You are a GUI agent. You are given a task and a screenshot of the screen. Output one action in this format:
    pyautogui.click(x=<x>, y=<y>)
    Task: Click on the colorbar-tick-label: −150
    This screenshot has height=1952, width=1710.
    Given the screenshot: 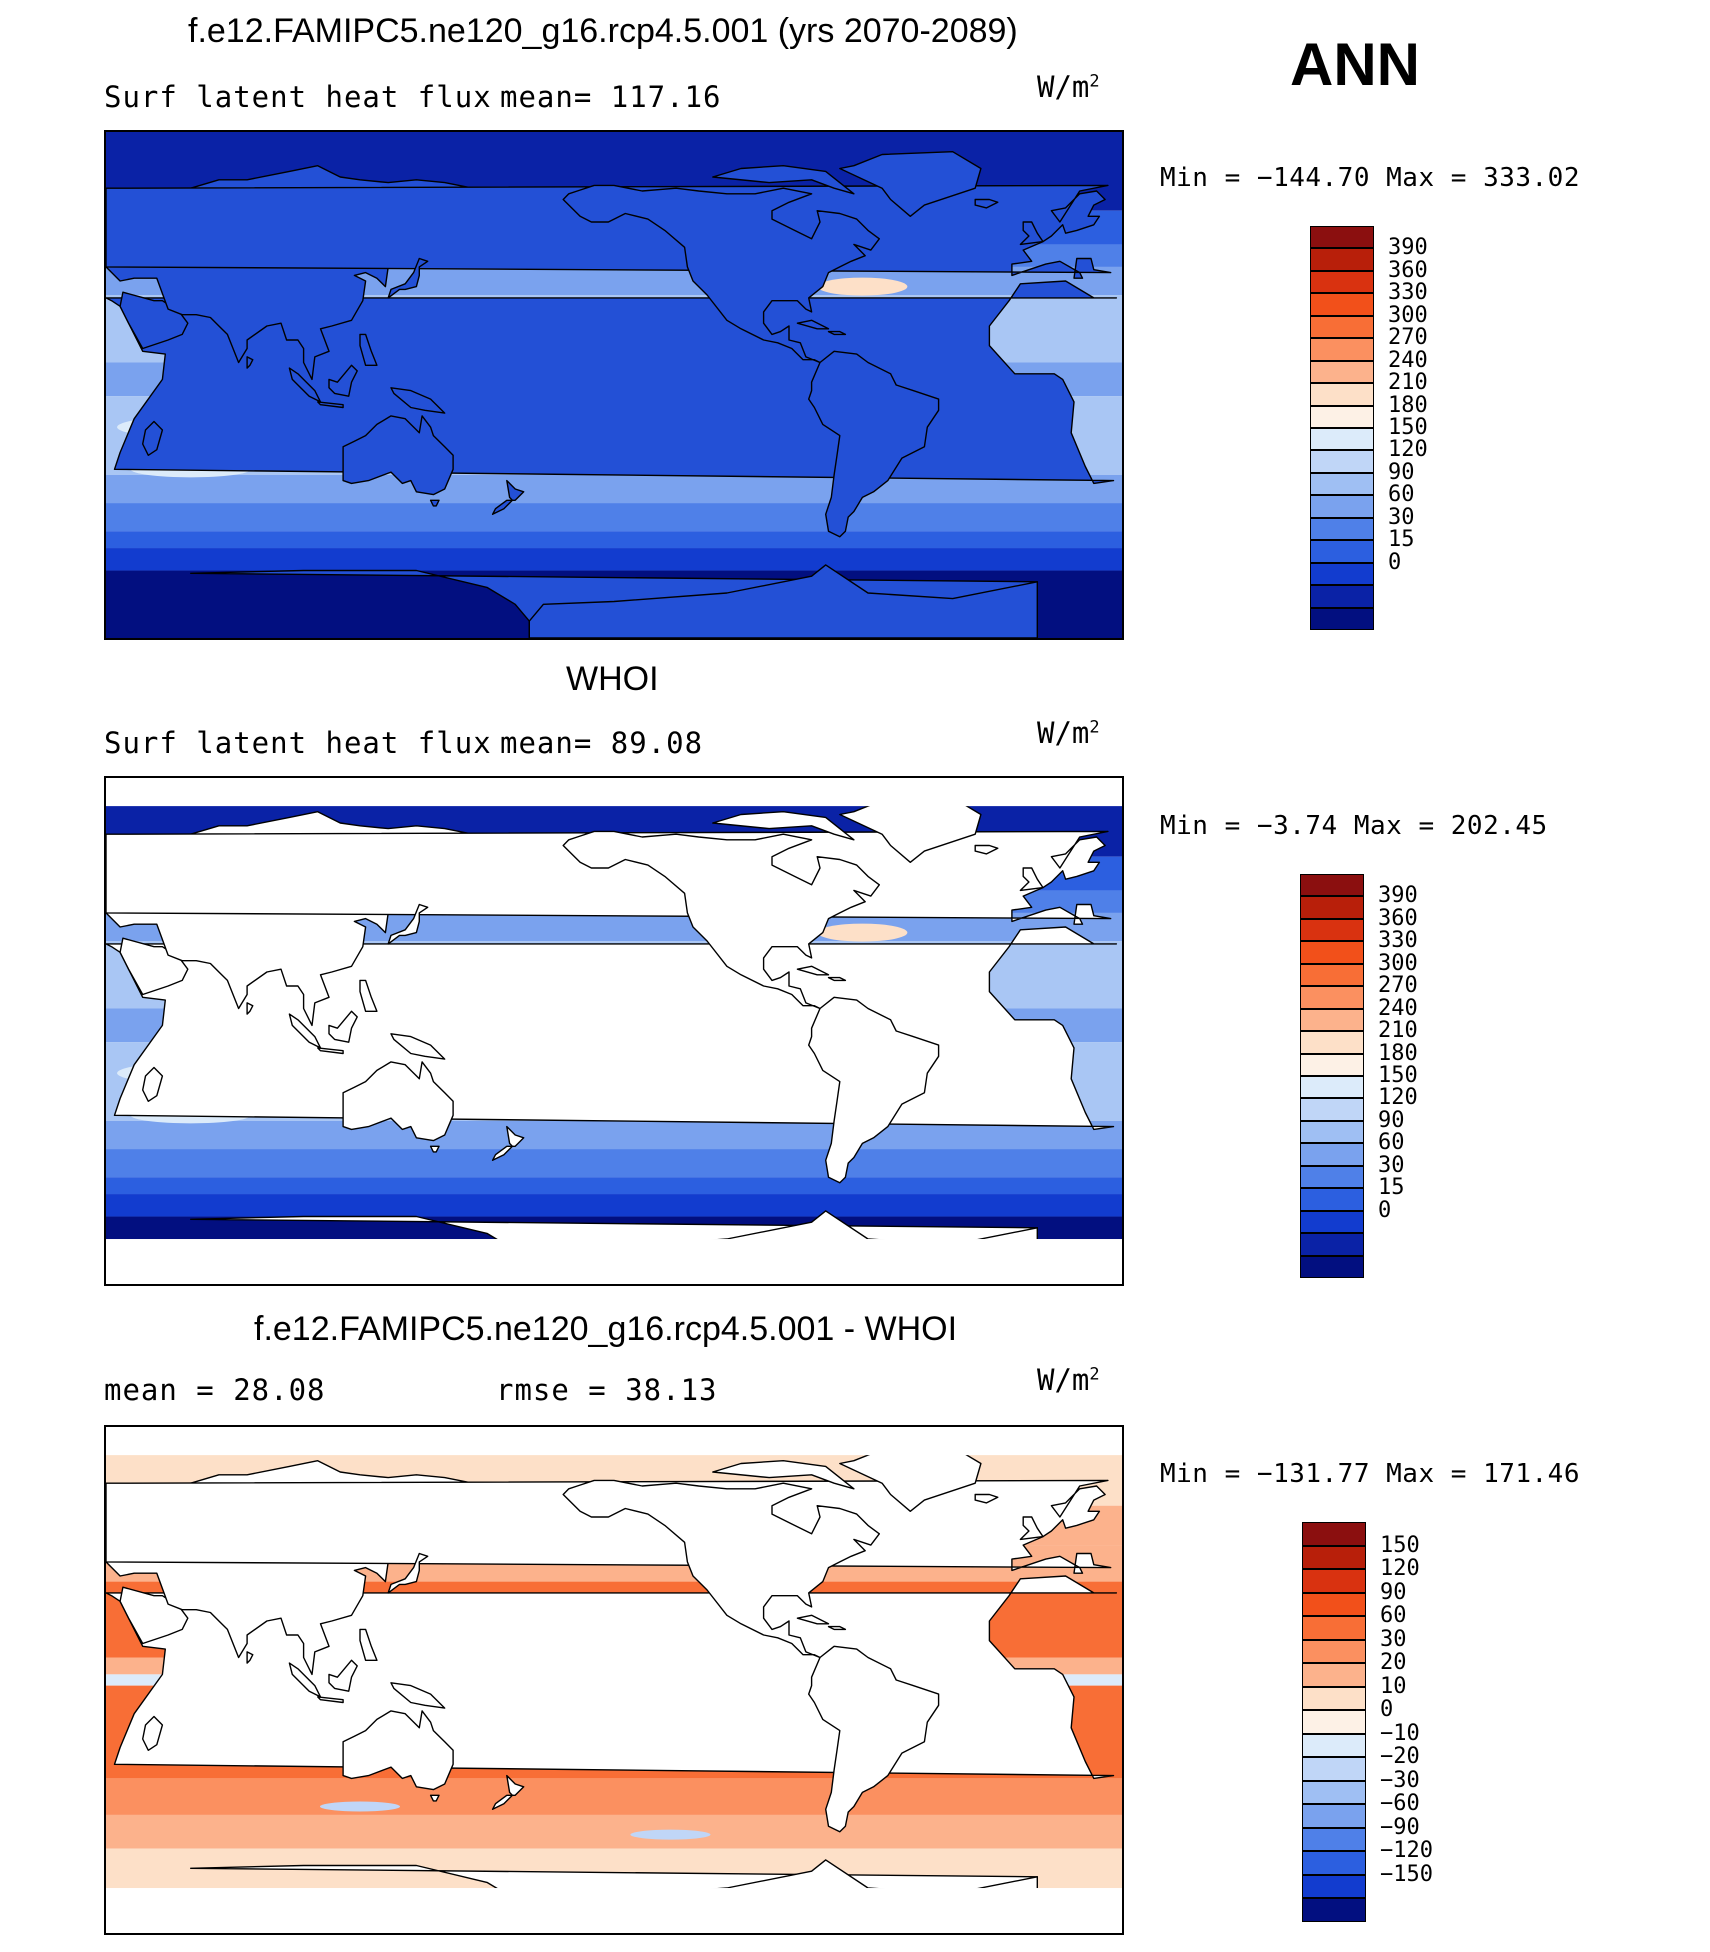 What is the action you would take?
    pyautogui.click(x=1406, y=1874)
    